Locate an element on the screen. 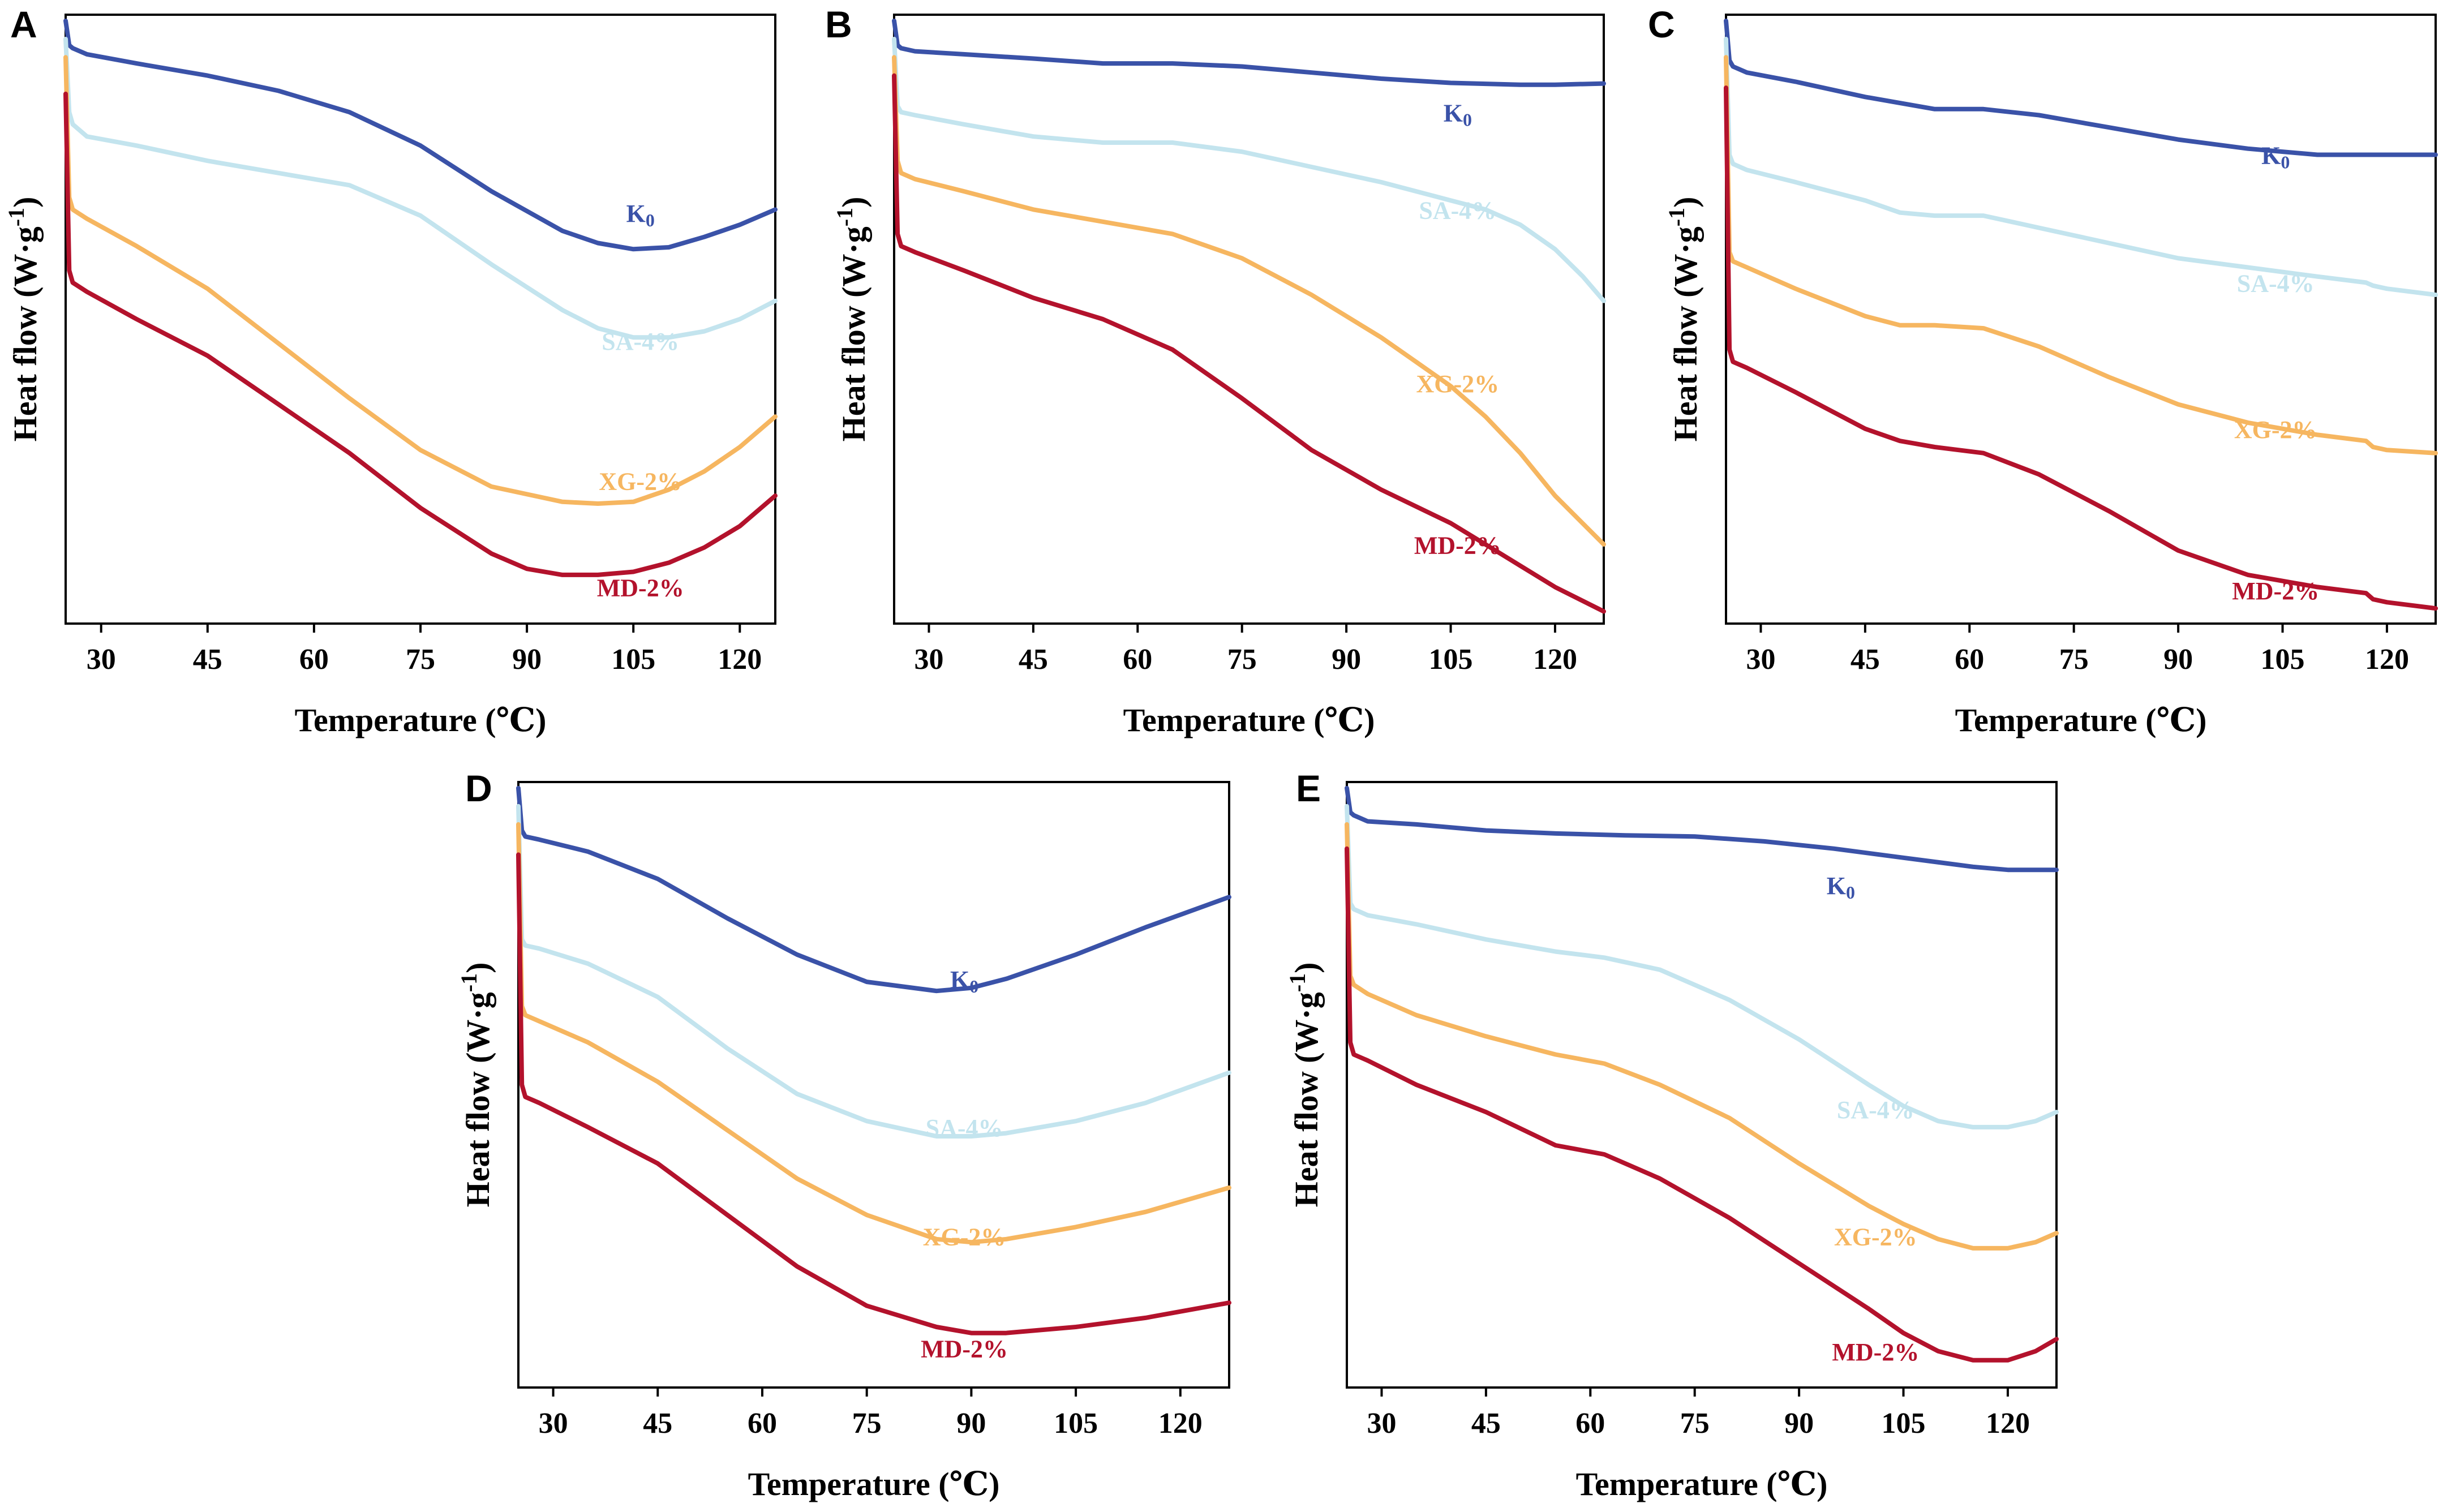 The width and height of the screenshot is (2443, 1512). panel-letter: C is located at coordinates (1661, 24).